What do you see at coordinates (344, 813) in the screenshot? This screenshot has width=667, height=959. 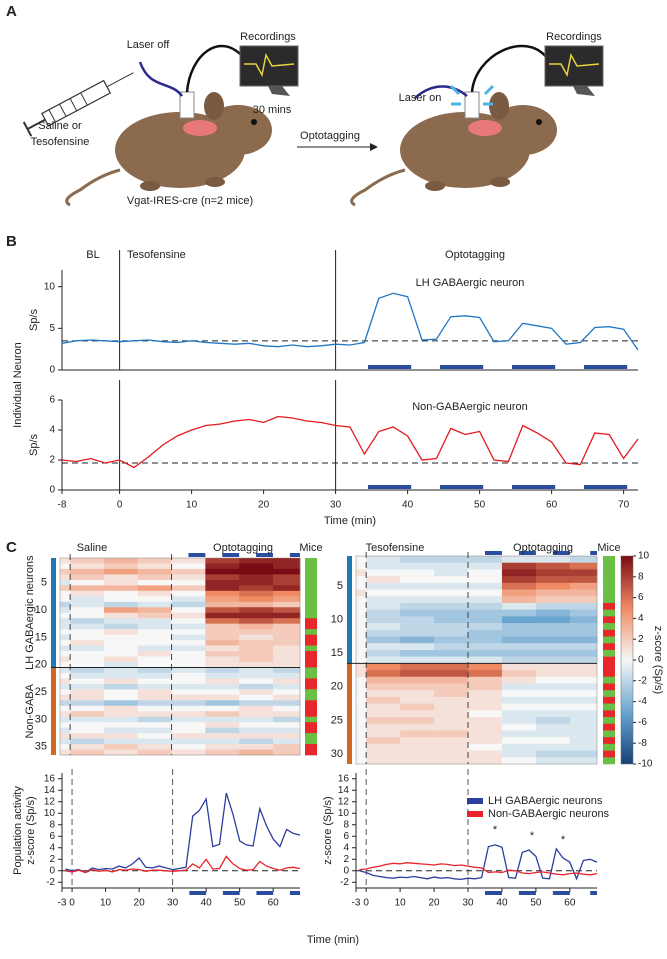 I see `y-tick-label: 10` at bounding box center [344, 813].